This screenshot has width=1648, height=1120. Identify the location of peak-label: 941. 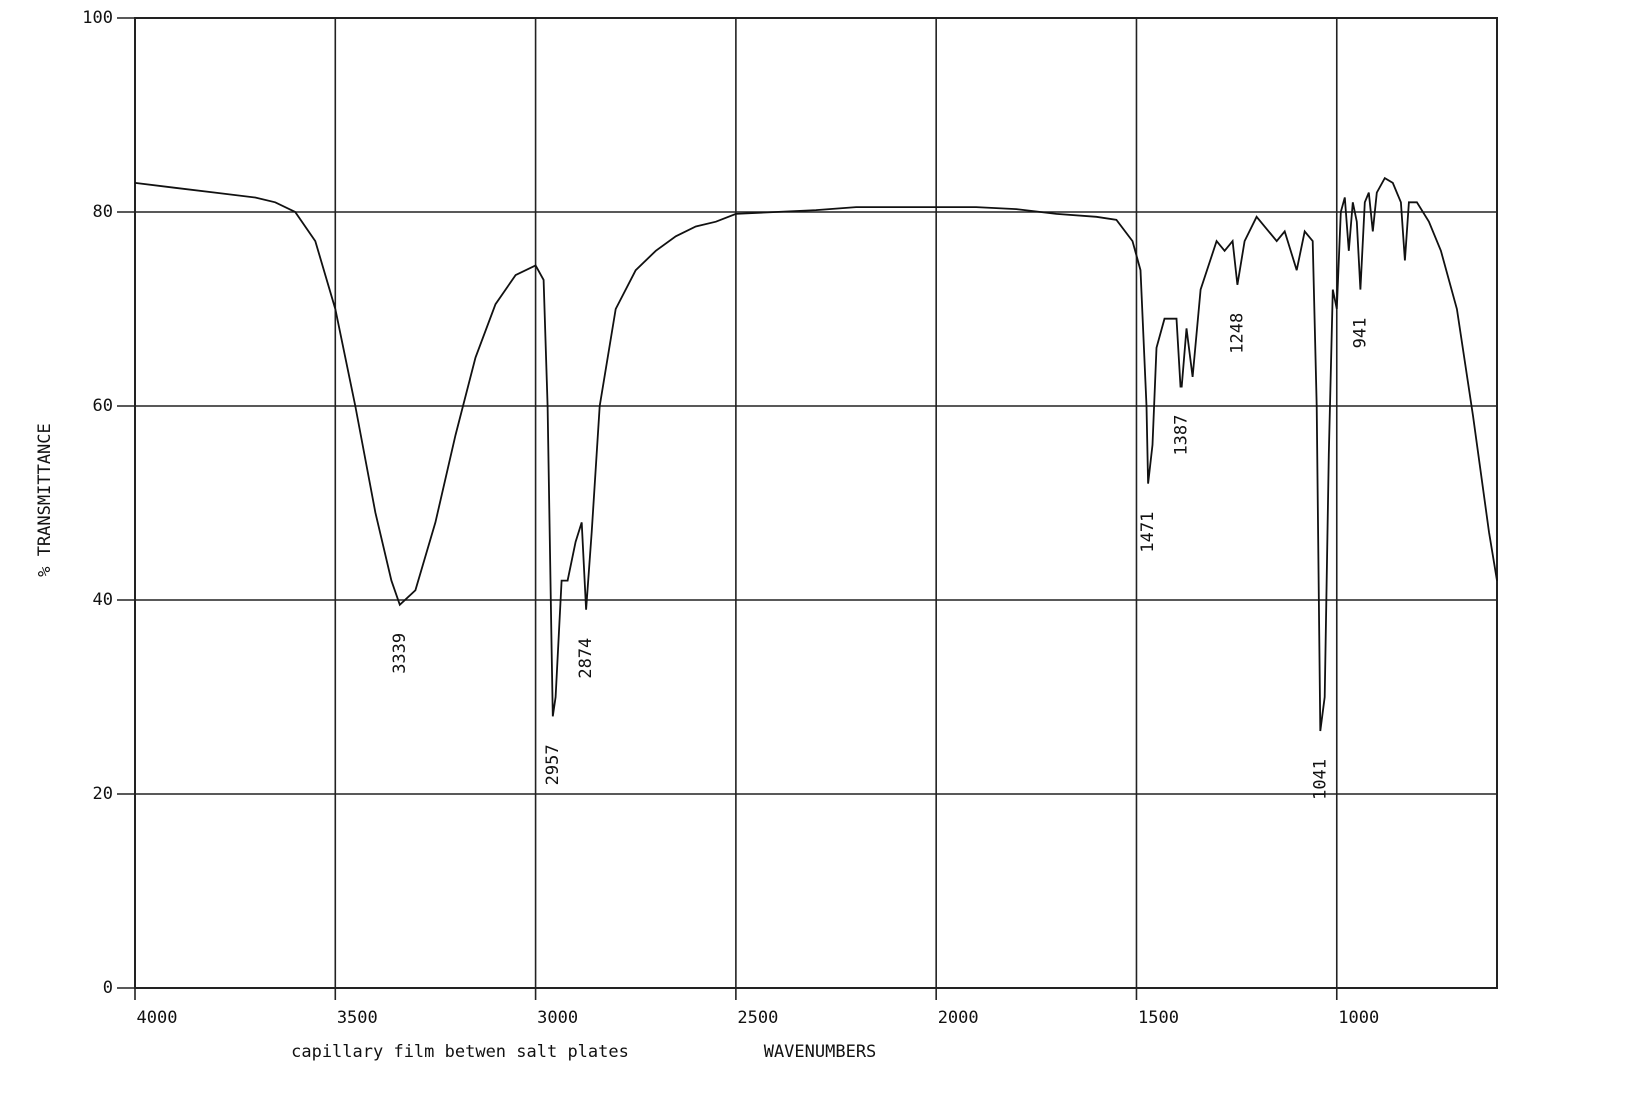
(1360, 333).